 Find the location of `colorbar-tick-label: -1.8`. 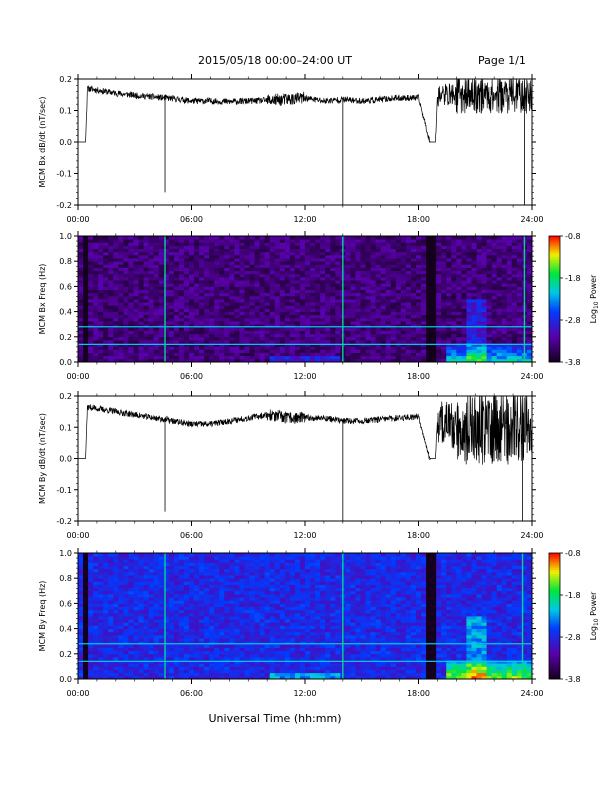

colorbar-tick-label: -1.8 is located at coordinates (573, 278).